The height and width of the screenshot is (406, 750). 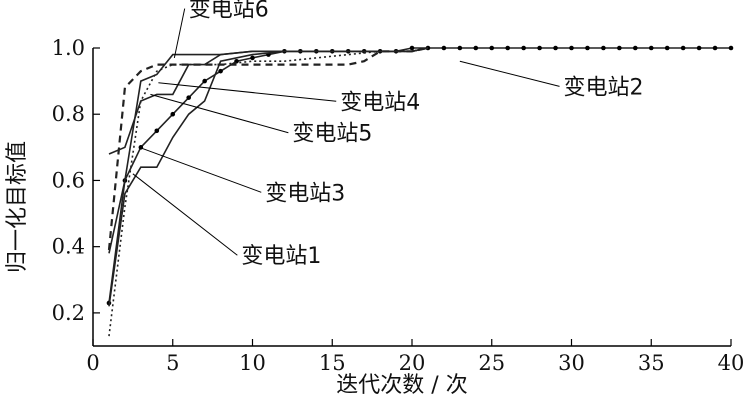 I want to click on x-tick-label: 35, so click(x=651, y=363).